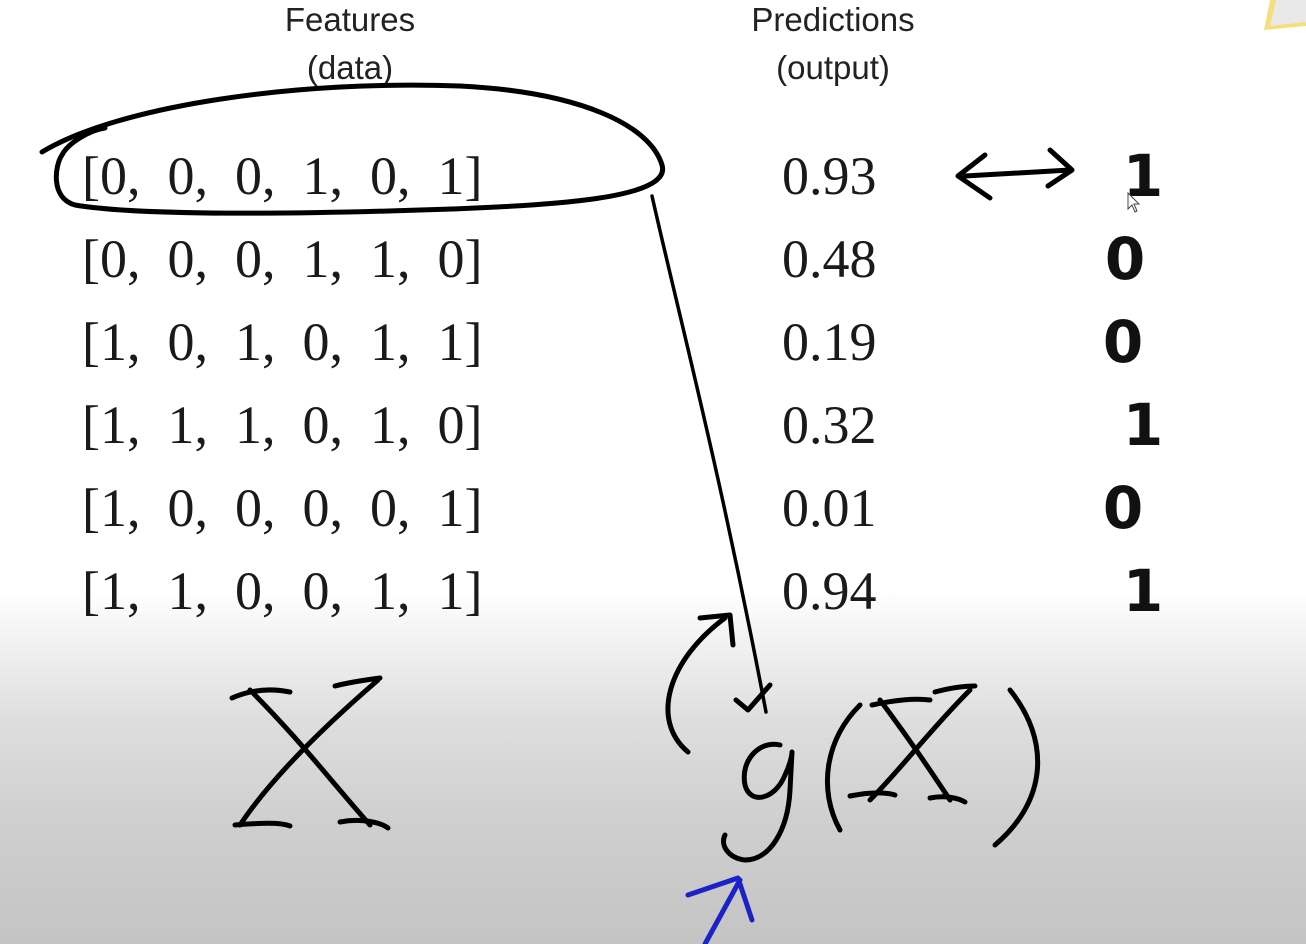 This screenshot has width=1306, height=944. I want to click on matrix-x-symbol, so click(310, 753).